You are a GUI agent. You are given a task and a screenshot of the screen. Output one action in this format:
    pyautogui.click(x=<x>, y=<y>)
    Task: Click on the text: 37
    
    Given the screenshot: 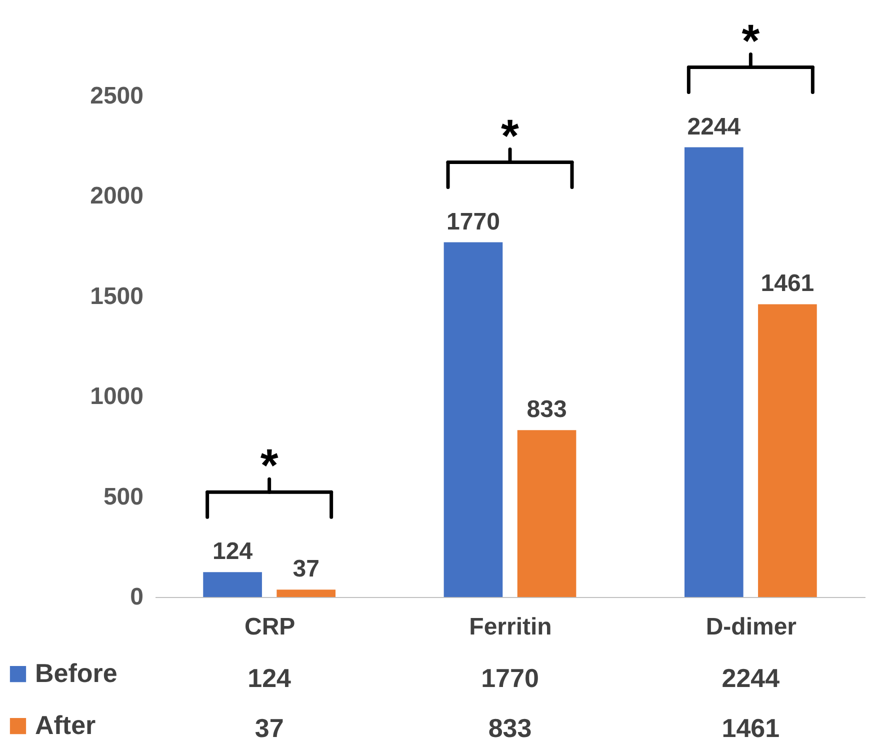 What is the action you would take?
    pyautogui.click(x=306, y=569)
    